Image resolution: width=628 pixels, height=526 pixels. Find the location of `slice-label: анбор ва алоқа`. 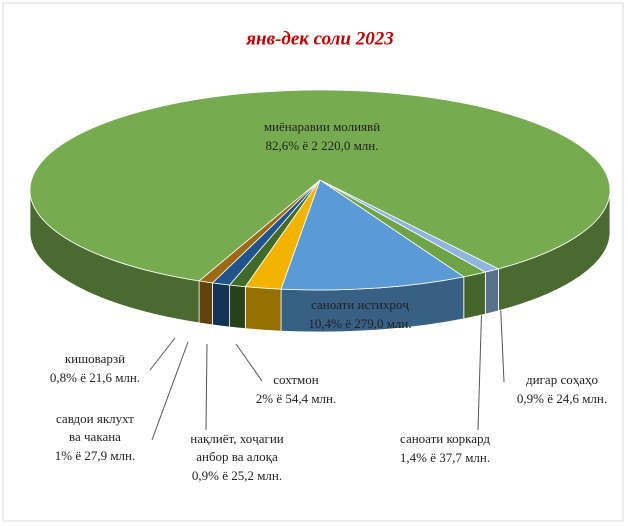

slice-label: анбор ва алоқа is located at coordinates (237, 456).